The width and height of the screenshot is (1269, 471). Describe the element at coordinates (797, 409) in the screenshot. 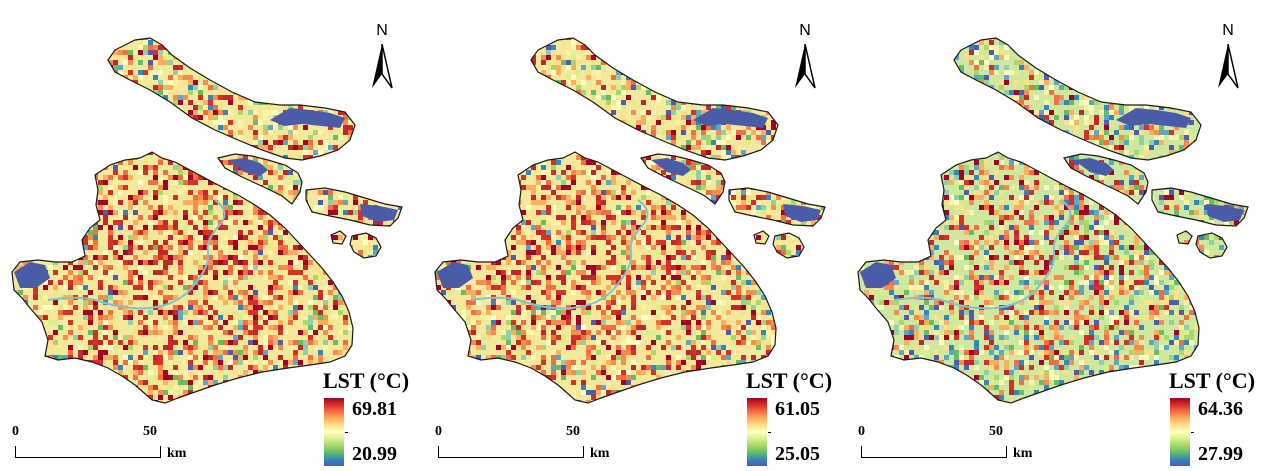

I see `legend-max-value: 61.05` at that location.